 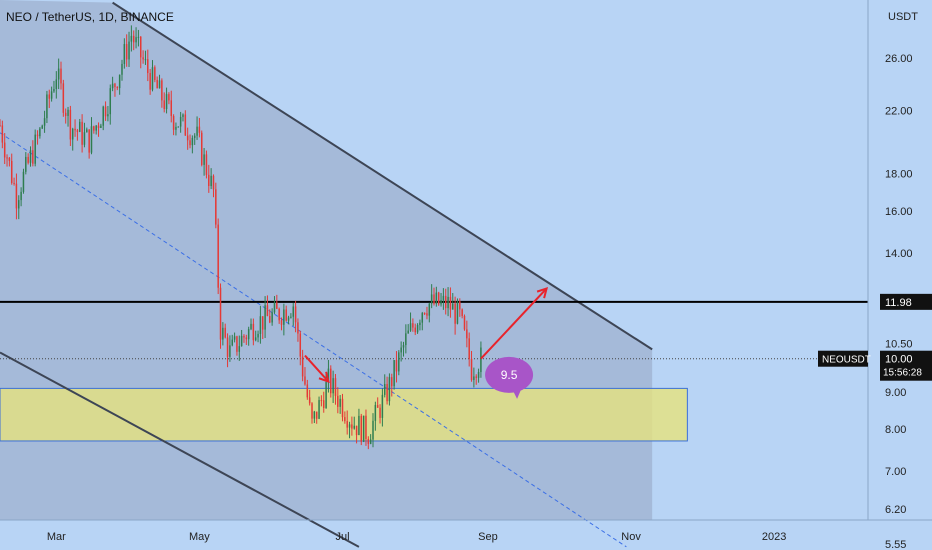 I want to click on x-tick-label: May, so click(x=199, y=537).